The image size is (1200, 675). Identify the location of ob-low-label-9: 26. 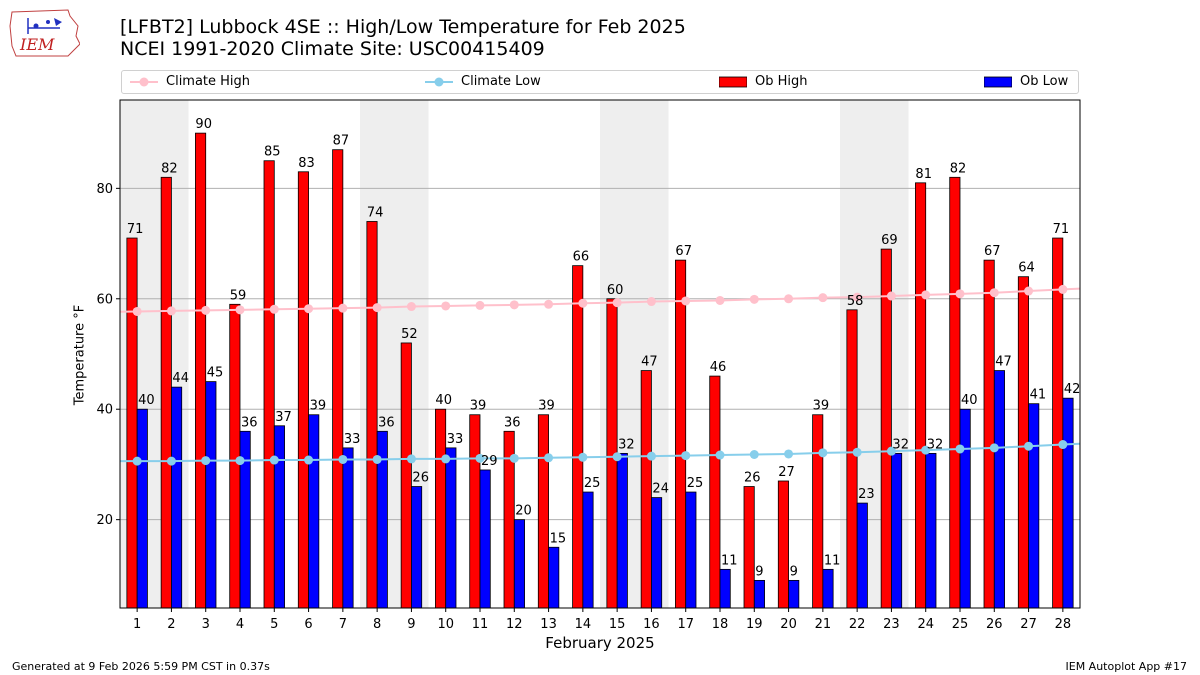
(420, 478).